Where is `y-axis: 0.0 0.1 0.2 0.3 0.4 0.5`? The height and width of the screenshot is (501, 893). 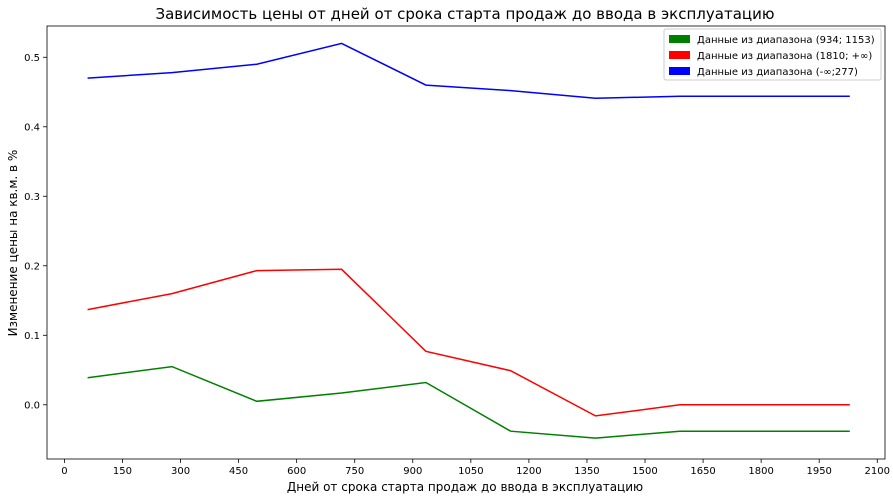
y-axis: 0.0 0.1 0.2 0.3 0.4 0.5 is located at coordinates (35, 232).